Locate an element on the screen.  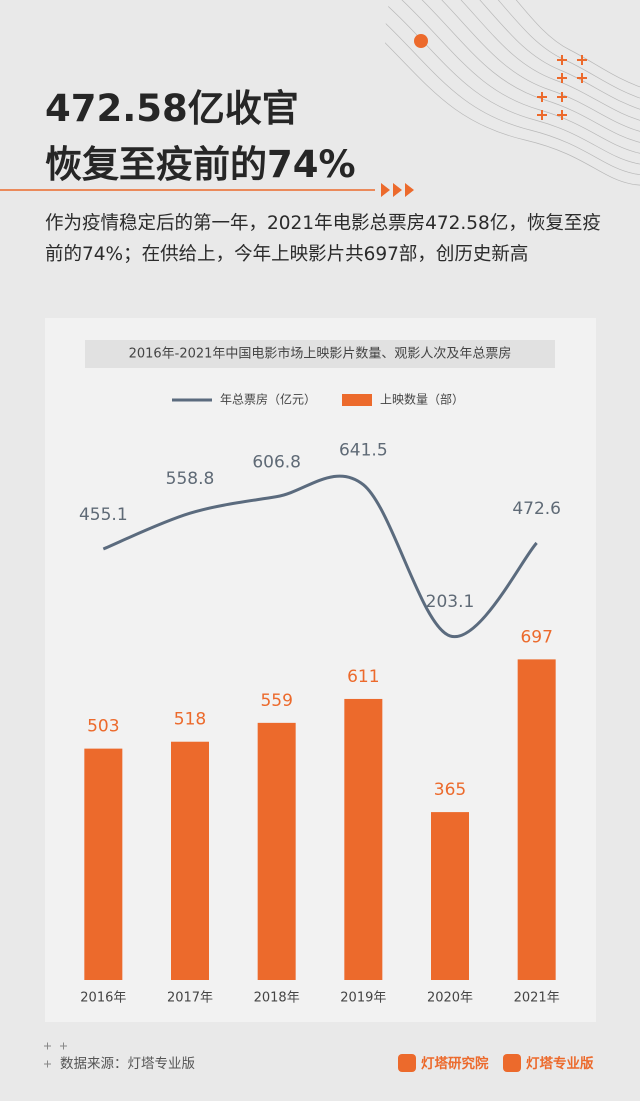
x-tick-label: 2016年 is located at coordinates (103, 998).